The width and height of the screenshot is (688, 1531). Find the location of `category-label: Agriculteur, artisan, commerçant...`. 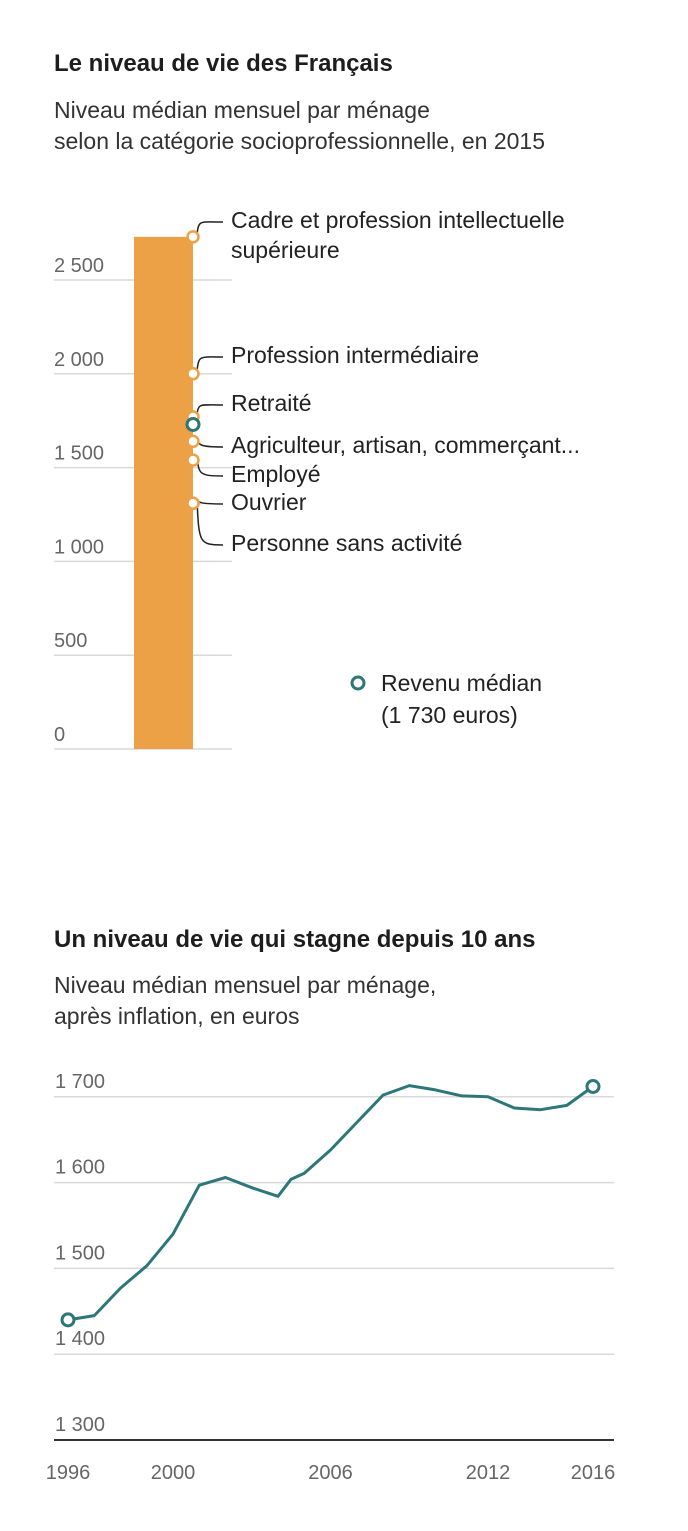

category-label: Agriculteur, artisan, commerçant... is located at coordinates (405, 445).